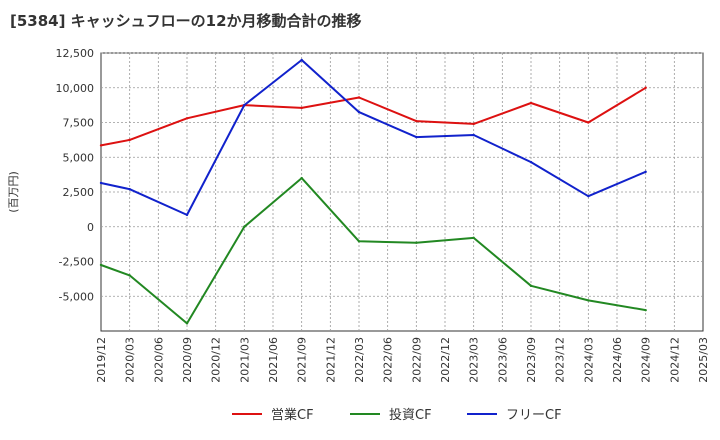 Image resolution: width=720 pixels, height=440 pixels. I want to click on x-tick-label: 2023/03, so click(474, 360).